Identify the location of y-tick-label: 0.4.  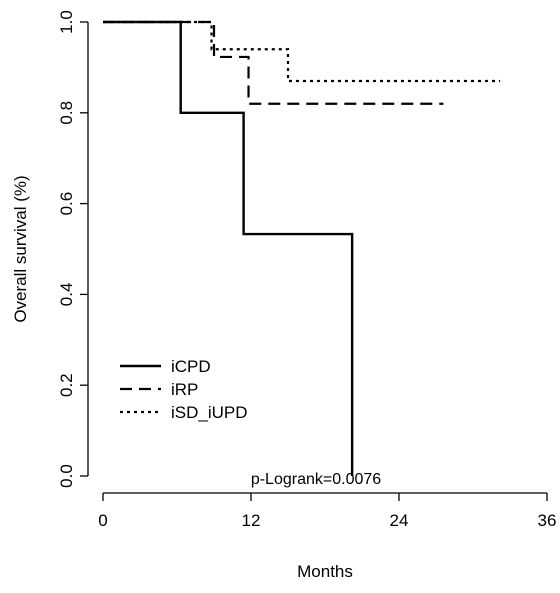
(66, 295).